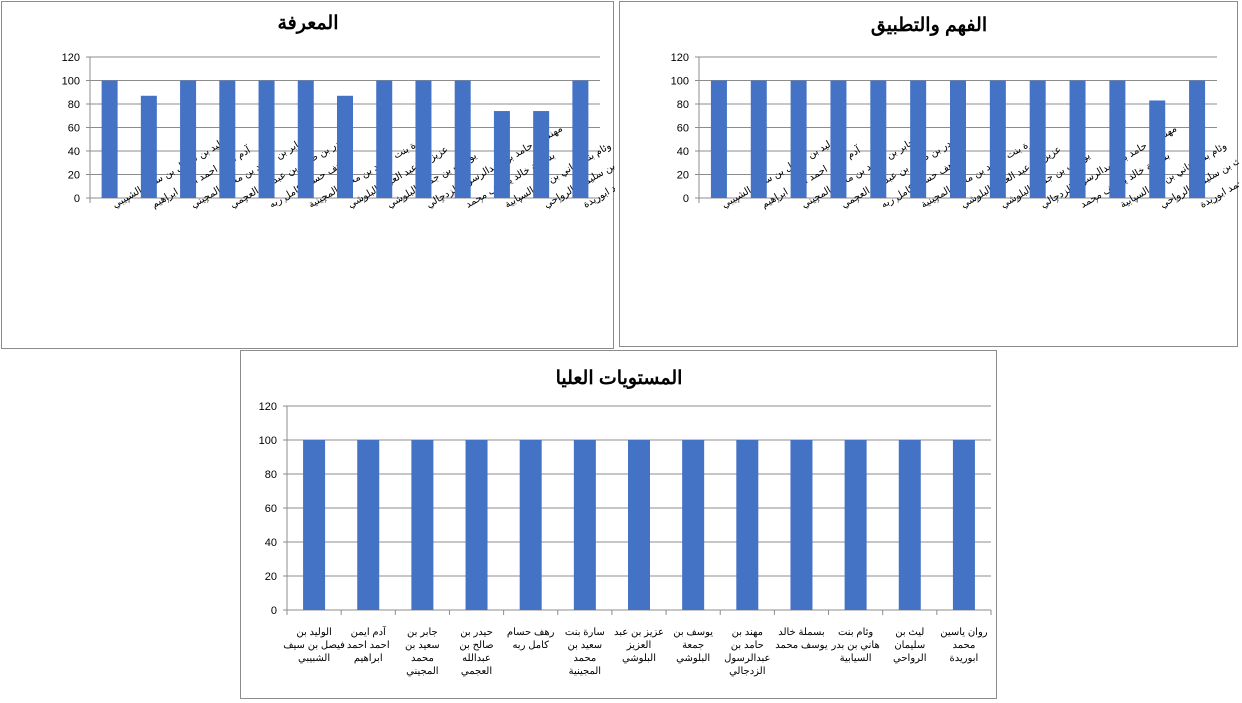  I want to click on x-tick-label-line: حيدر بن, so click(476, 632).